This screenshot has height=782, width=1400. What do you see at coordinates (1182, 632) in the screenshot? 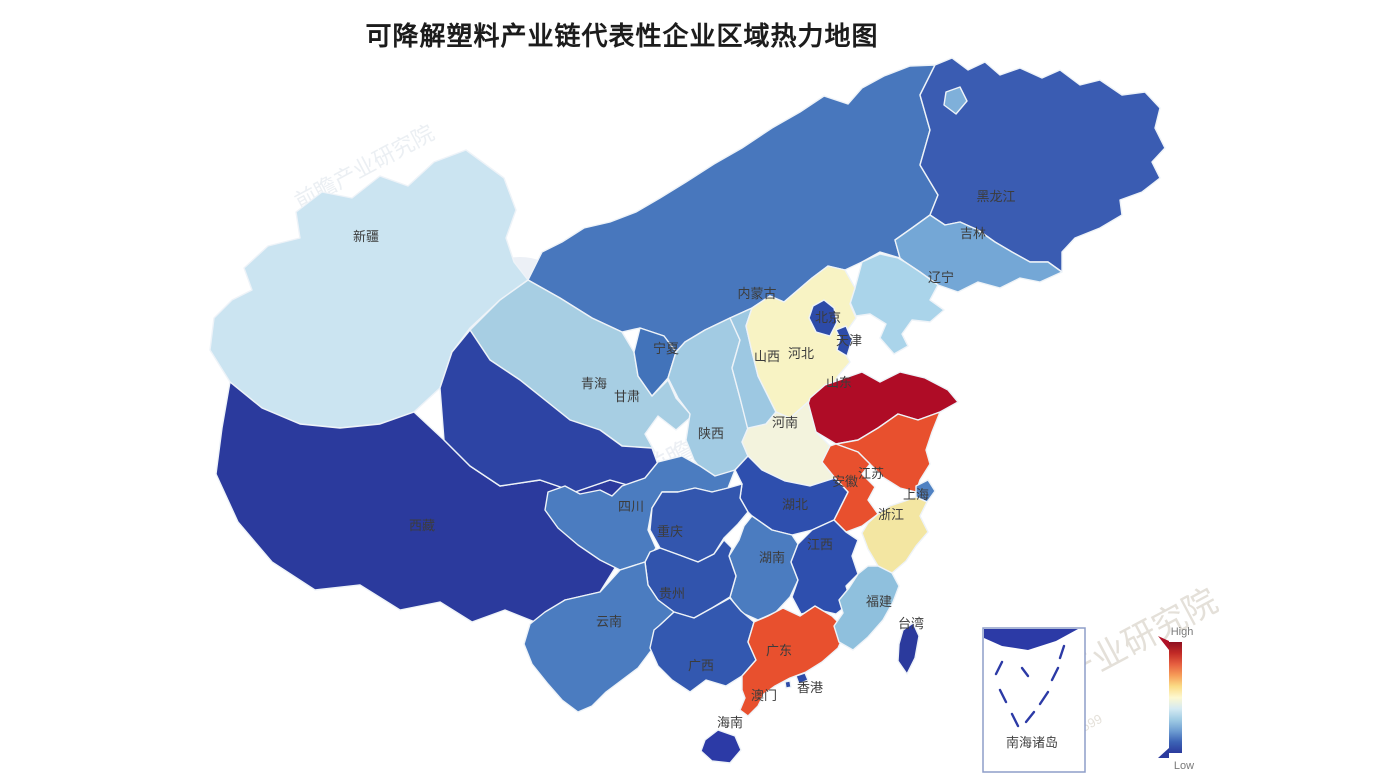
I see `legend-high-label: High` at bounding box center [1182, 632].